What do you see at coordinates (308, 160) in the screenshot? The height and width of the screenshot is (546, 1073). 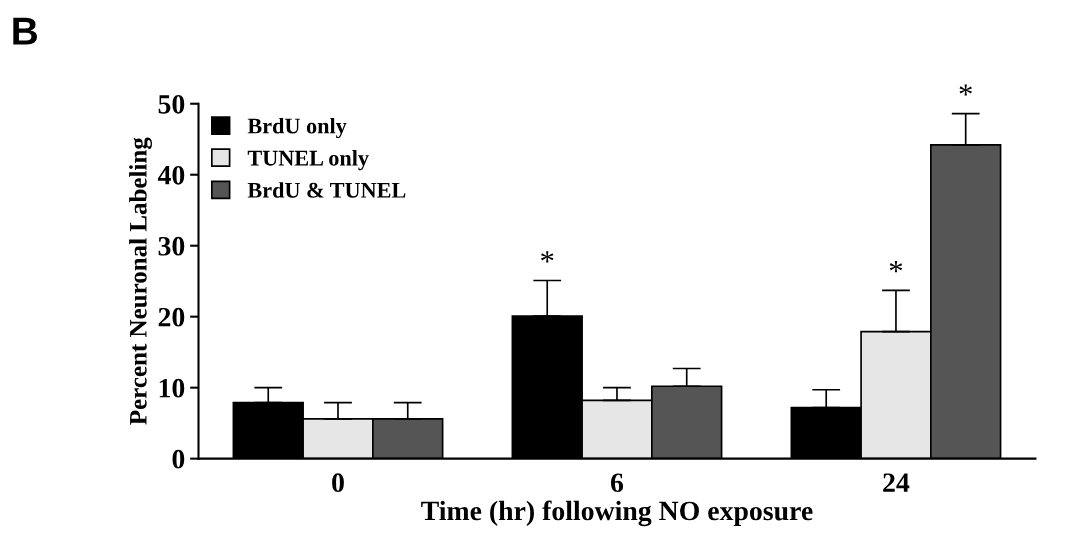 I see `legend-label: TUNEL only` at bounding box center [308, 160].